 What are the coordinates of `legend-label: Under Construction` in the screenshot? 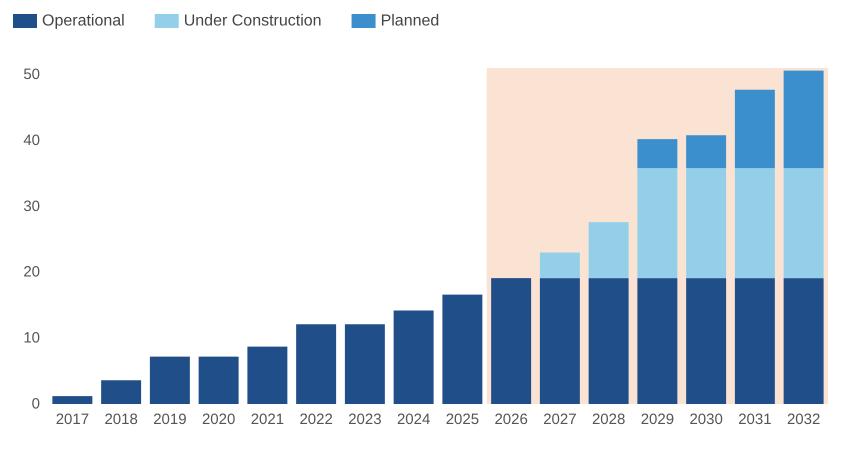 It's located at (253, 21).